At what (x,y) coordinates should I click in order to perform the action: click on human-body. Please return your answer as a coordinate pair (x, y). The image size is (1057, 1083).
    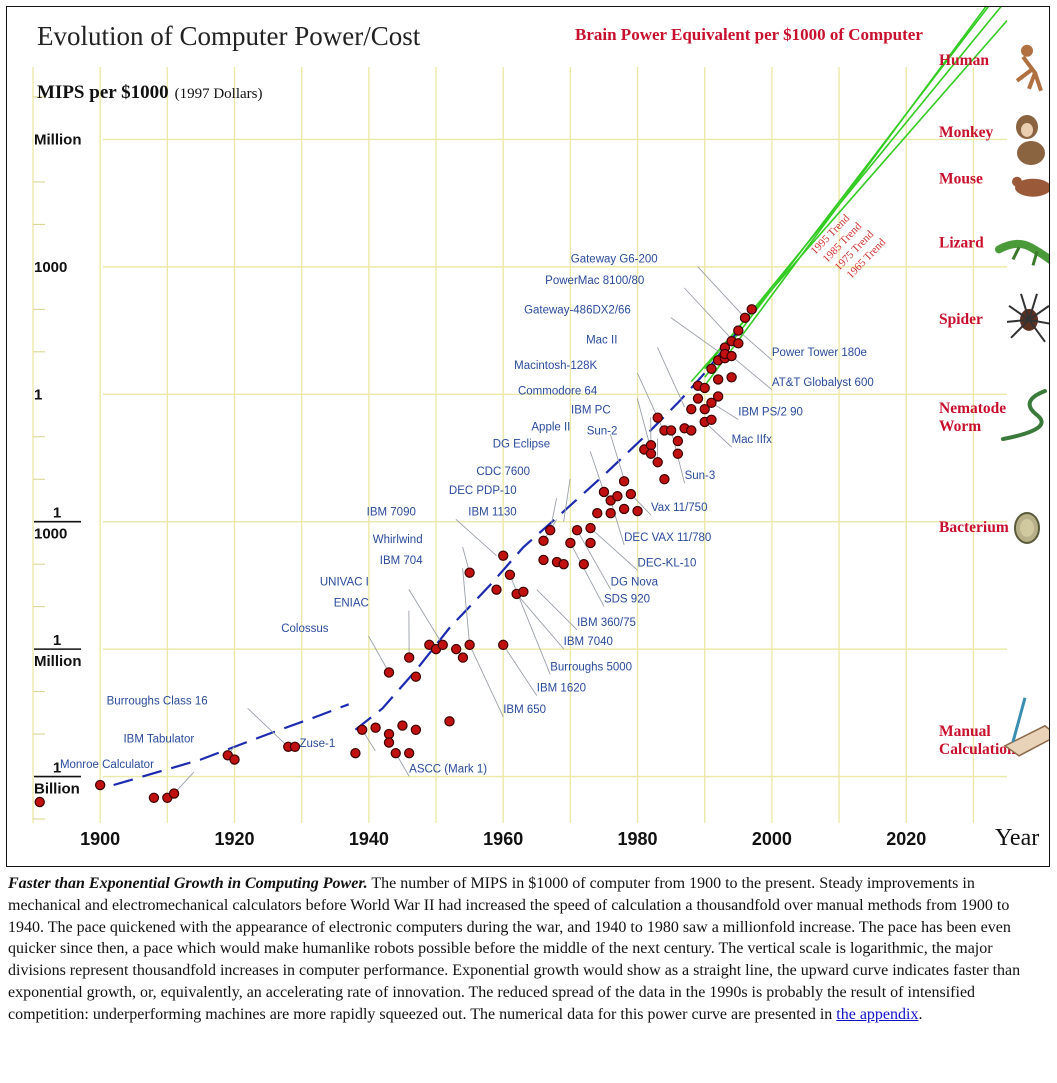
    Looking at the image, I should click on (1029, 73).